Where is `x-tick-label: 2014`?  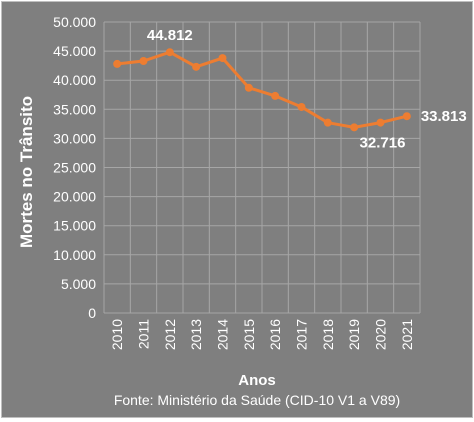
x-tick-label: 2014 is located at coordinates (223, 334).